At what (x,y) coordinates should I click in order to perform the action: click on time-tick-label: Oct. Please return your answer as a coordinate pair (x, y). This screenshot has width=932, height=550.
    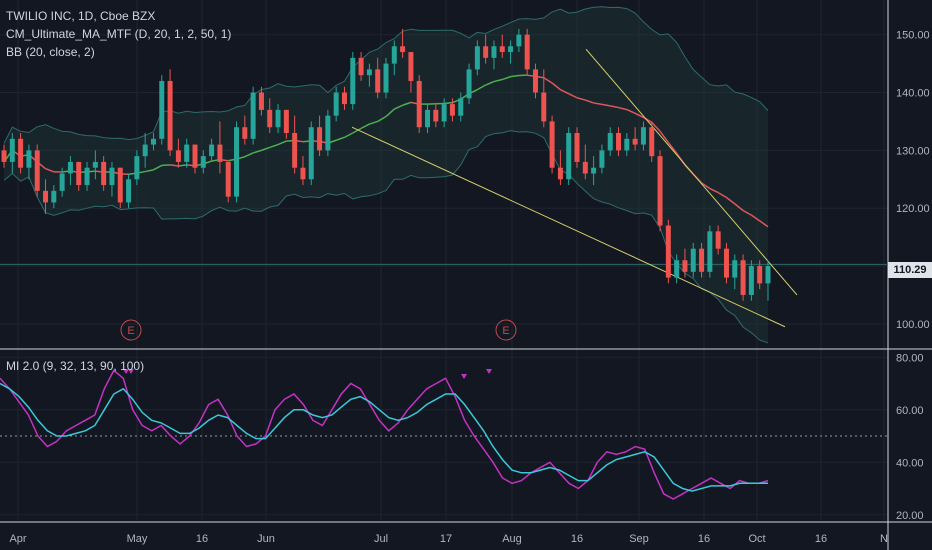
    Looking at the image, I should click on (756, 539).